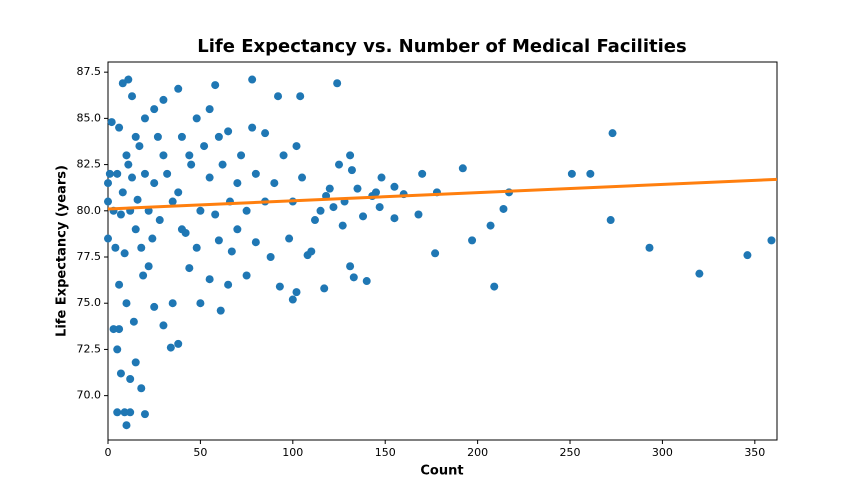 The image size is (864, 504). I want to click on y-axis-label: Life Expectancy (years), so click(62, 251).